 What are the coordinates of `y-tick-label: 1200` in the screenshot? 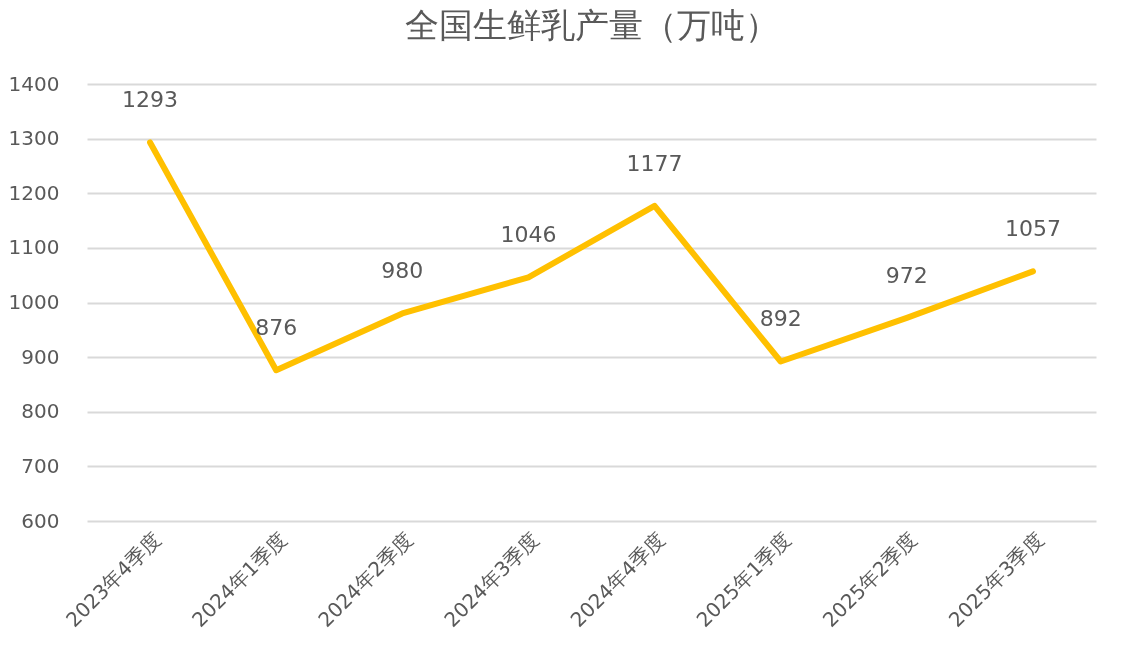 It's located at (34, 192).